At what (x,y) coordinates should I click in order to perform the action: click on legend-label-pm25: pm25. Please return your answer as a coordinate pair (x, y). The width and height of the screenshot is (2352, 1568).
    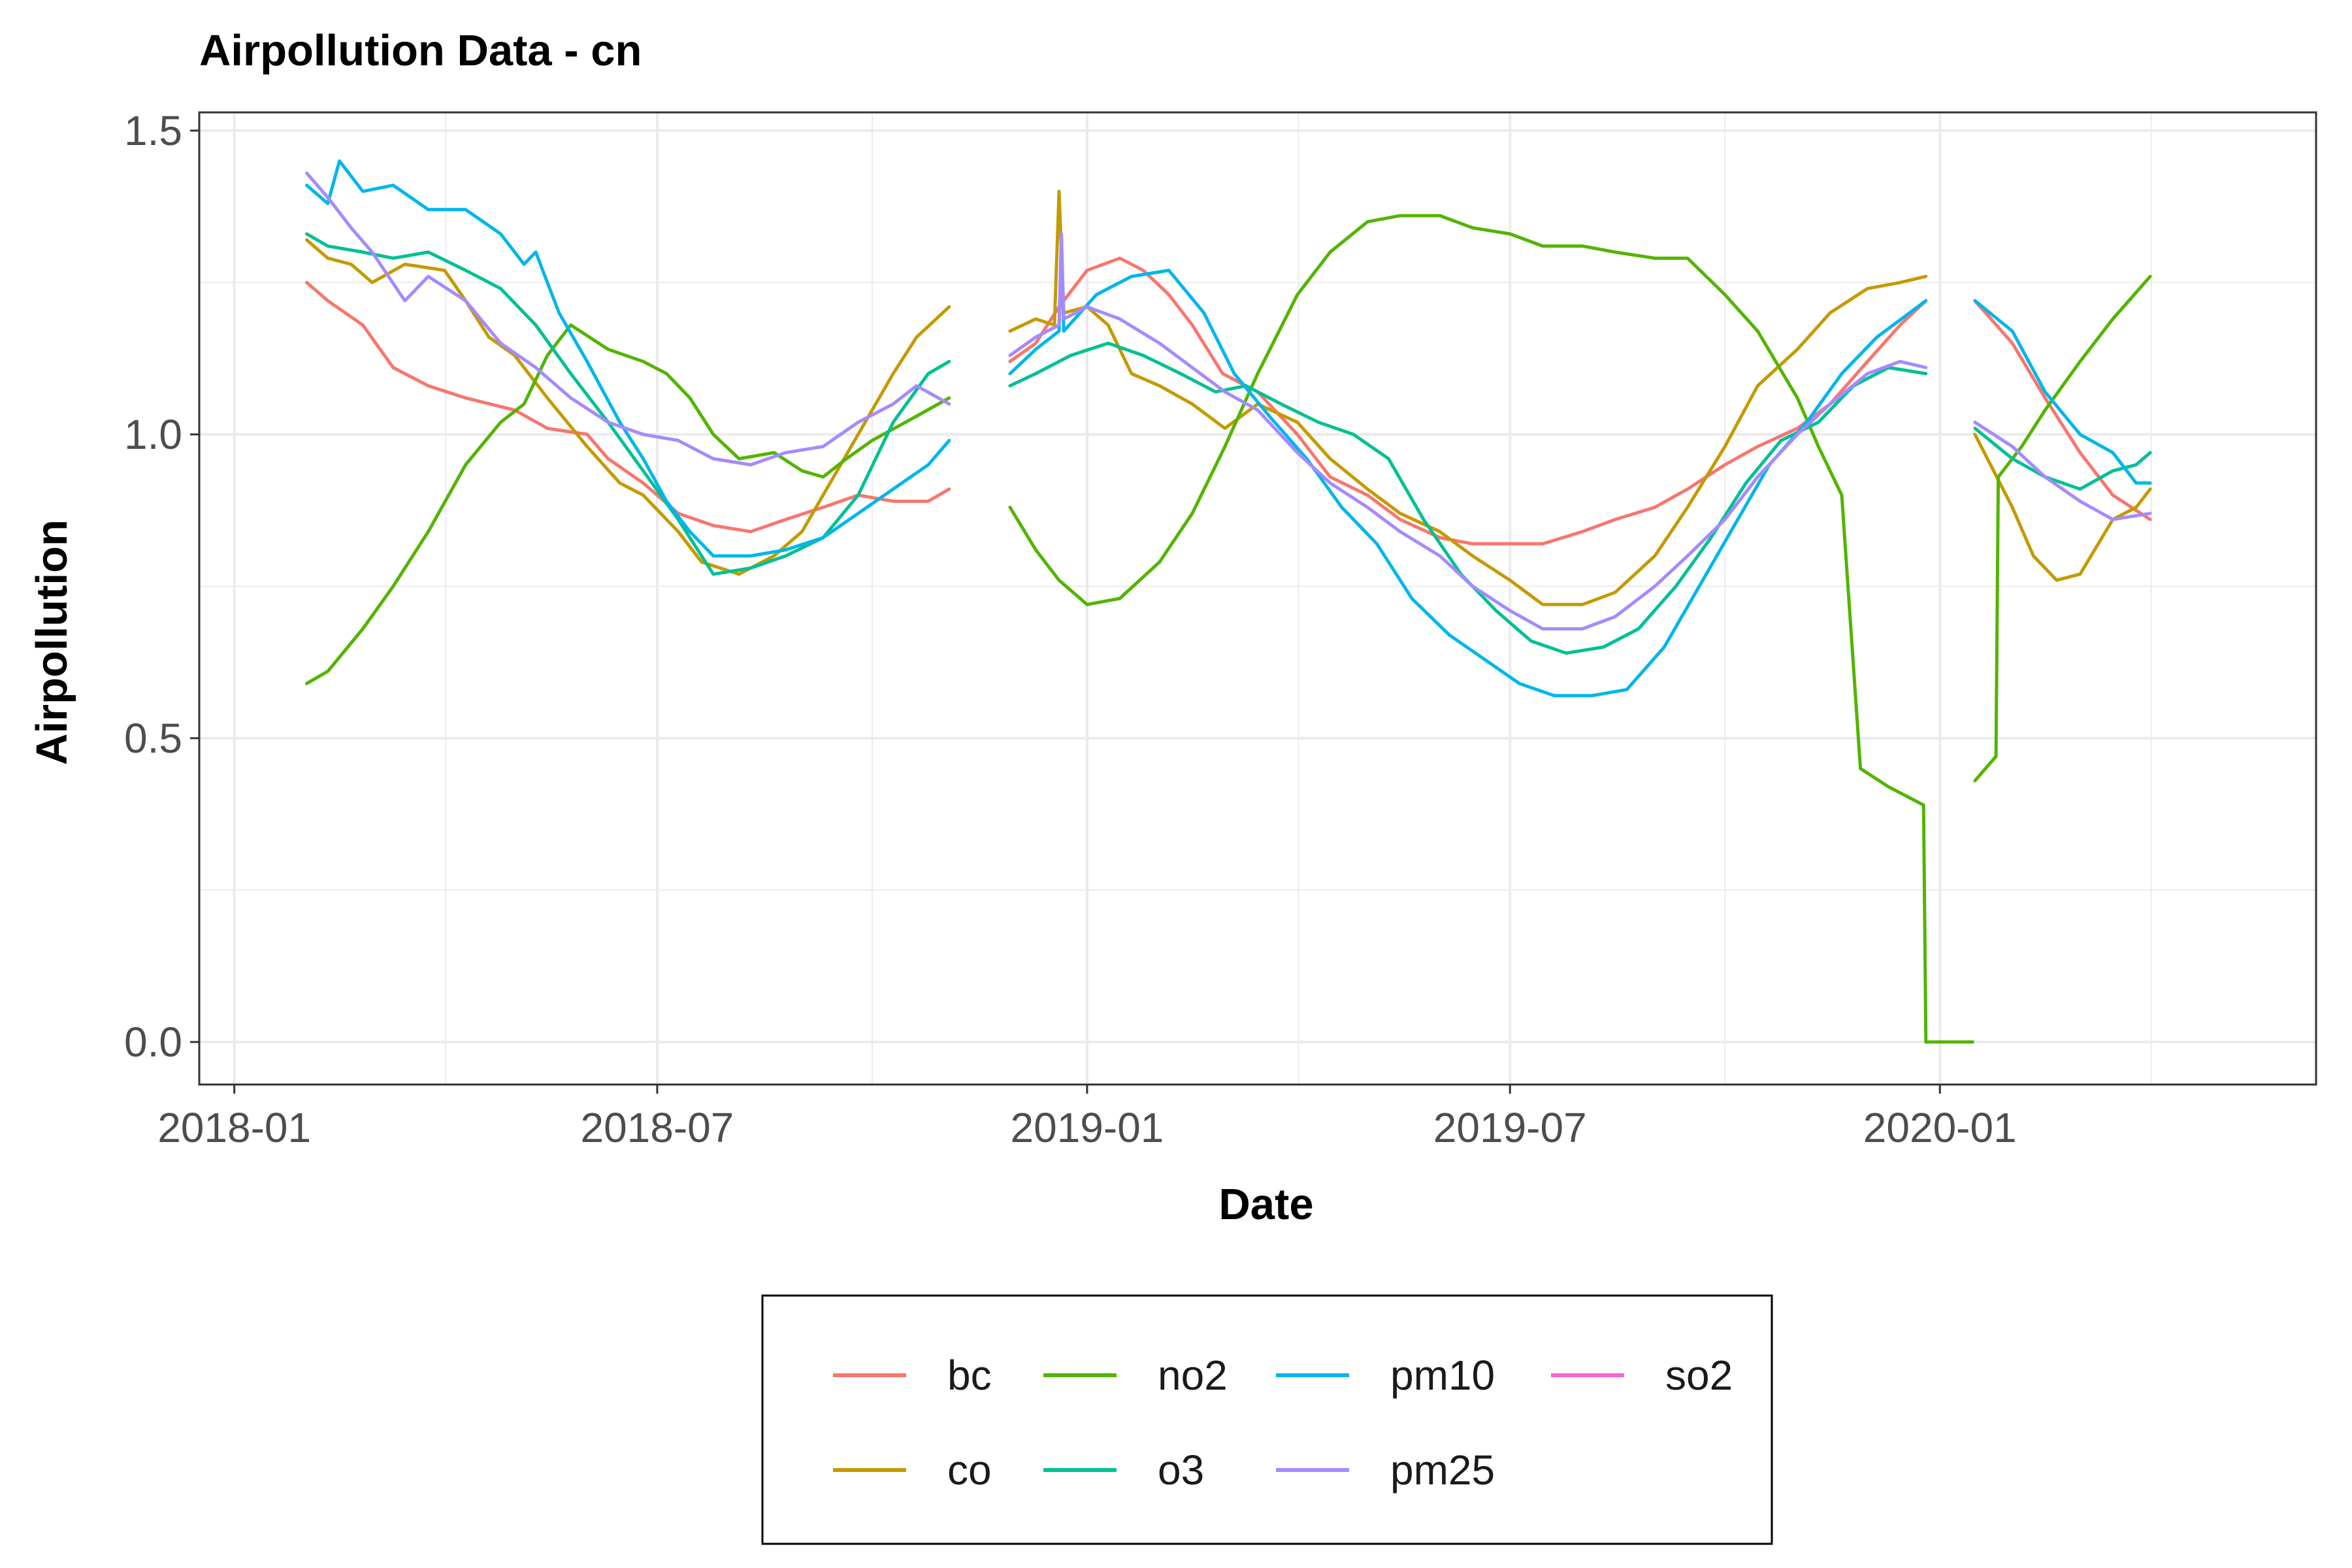
    Looking at the image, I should click on (1442, 1470).